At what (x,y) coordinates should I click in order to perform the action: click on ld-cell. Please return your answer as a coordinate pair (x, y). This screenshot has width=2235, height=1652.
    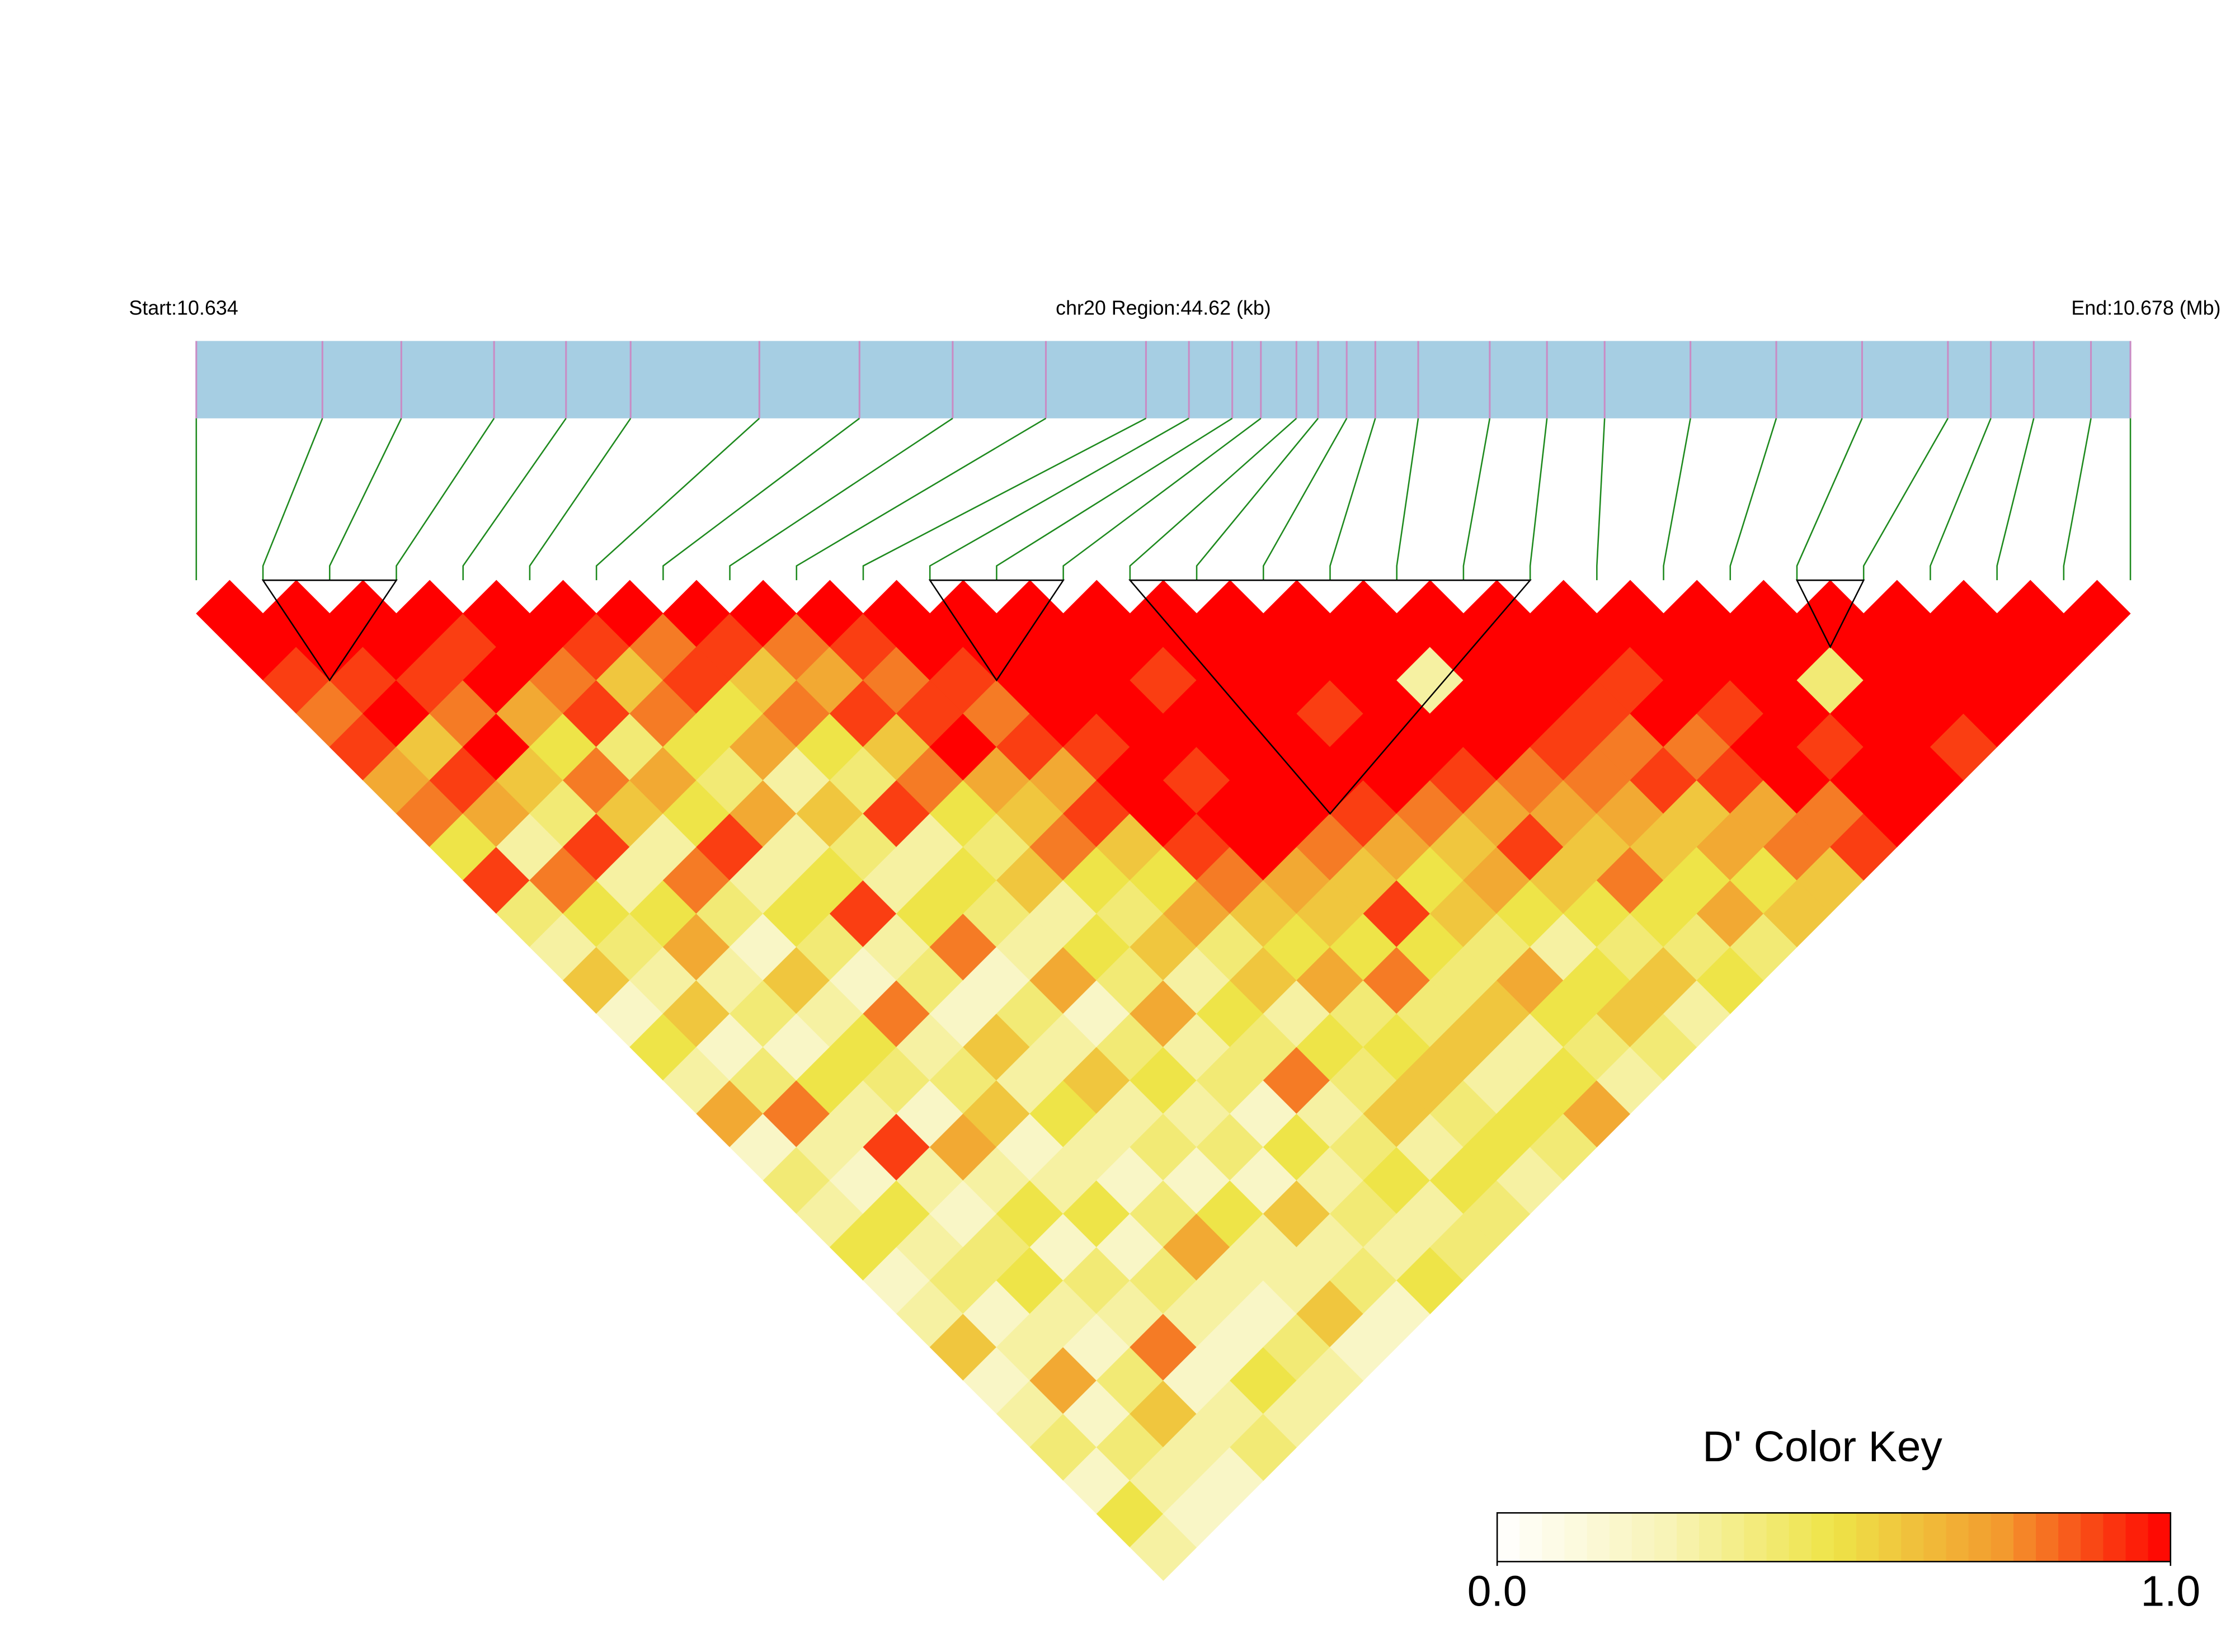
    Looking at the image, I should click on (2097, 614).